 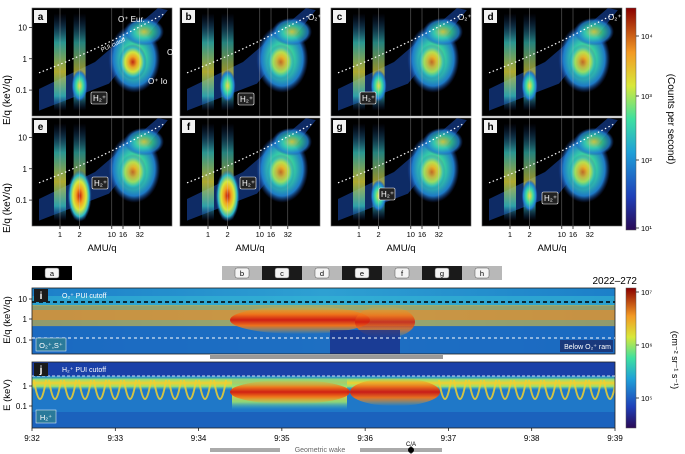 I want to click on geometric-wake-bar: Geometric wake C/A, so click(x=326, y=448).